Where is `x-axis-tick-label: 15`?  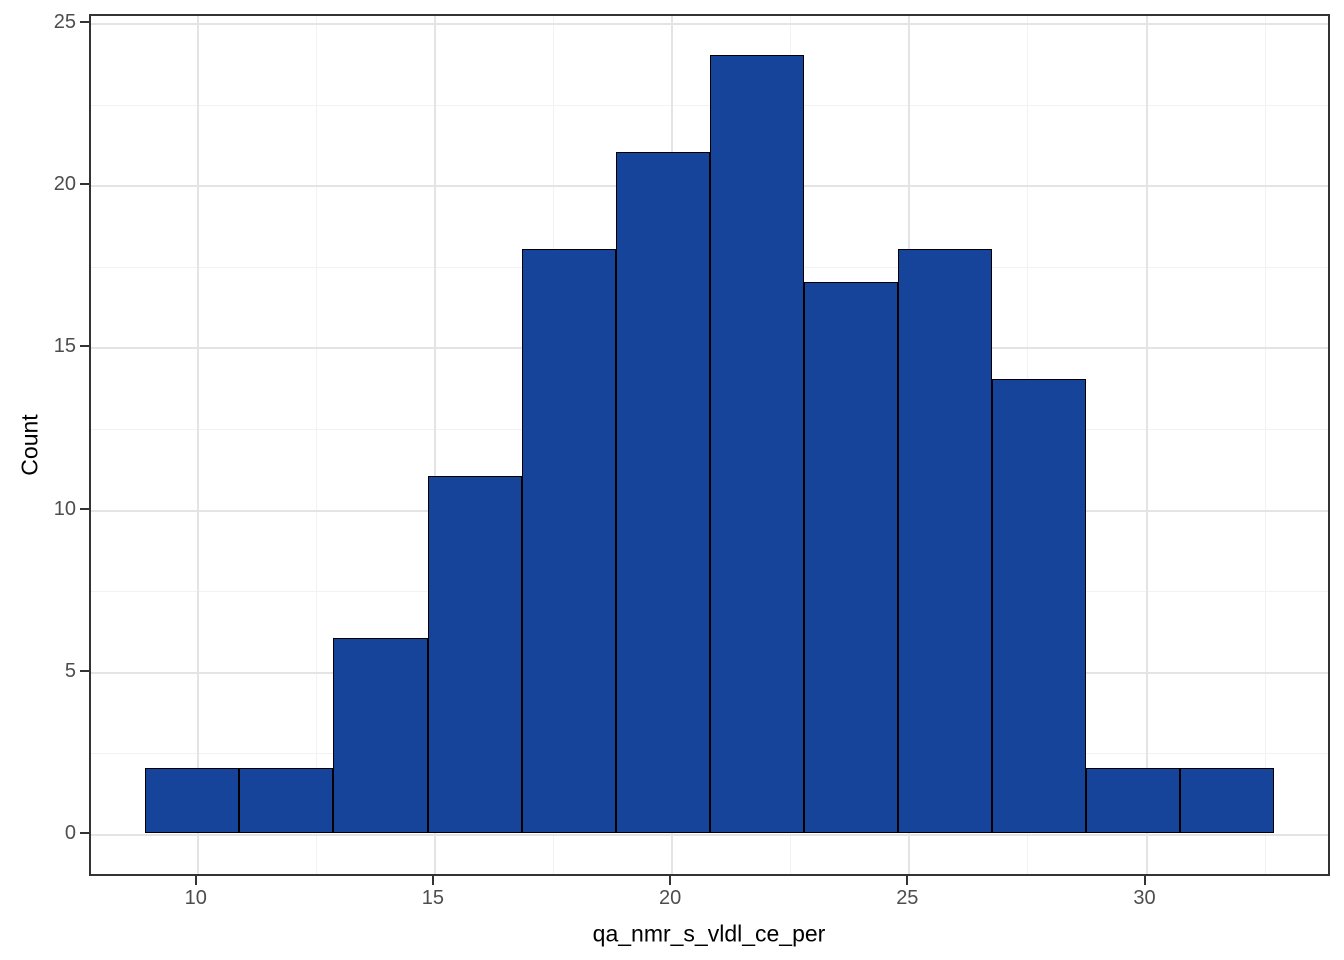
x-axis-tick-label: 15 is located at coordinates (433, 898).